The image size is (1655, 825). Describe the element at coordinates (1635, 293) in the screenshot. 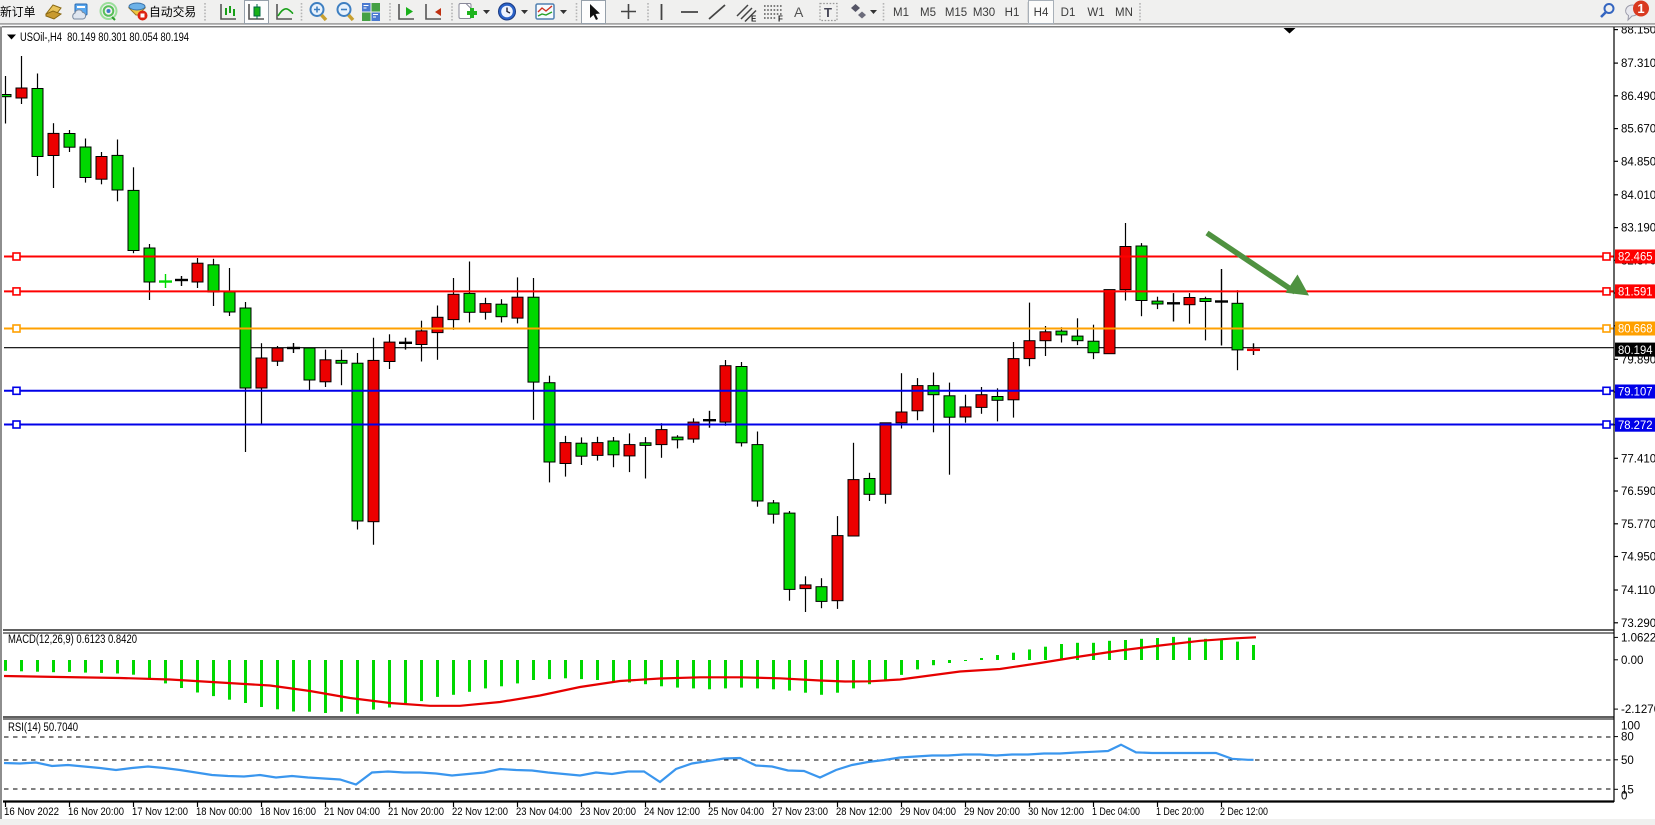

I see `svg-text: 81.591` at that location.